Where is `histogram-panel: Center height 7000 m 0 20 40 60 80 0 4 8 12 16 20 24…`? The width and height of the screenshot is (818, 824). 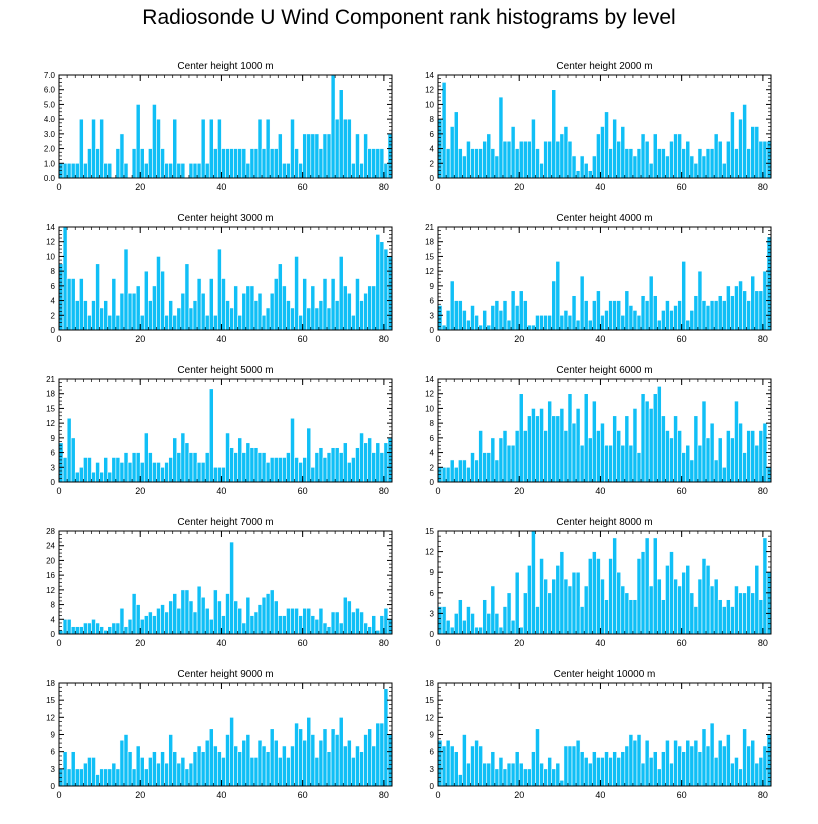
histogram-panel: Center height 7000 m 0 20 40 60 80 0 4 8 12 16 20 24… is located at coordinates (219, 582).